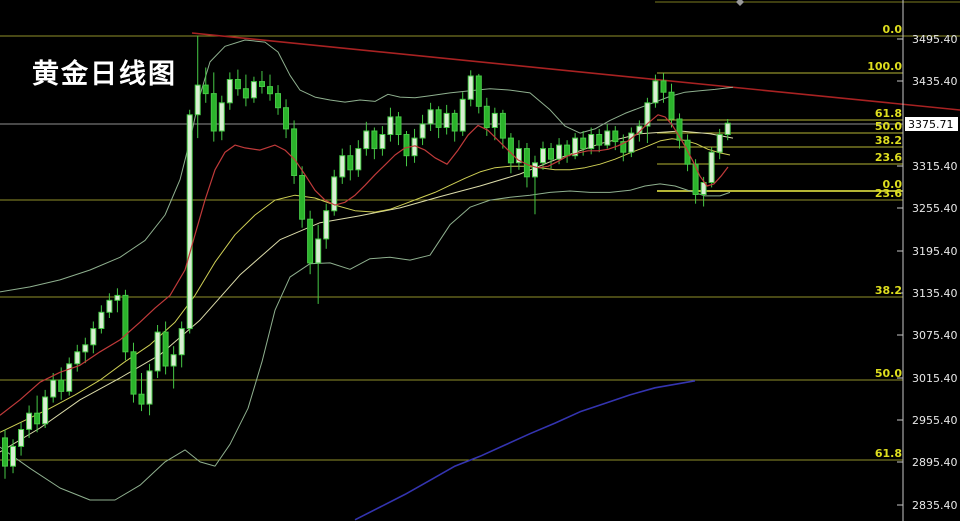 Image resolution: width=960 pixels, height=521 pixels. What do you see at coordinates (935, 293) in the screenshot?
I see `axis-label: 3135.40` at bounding box center [935, 293].